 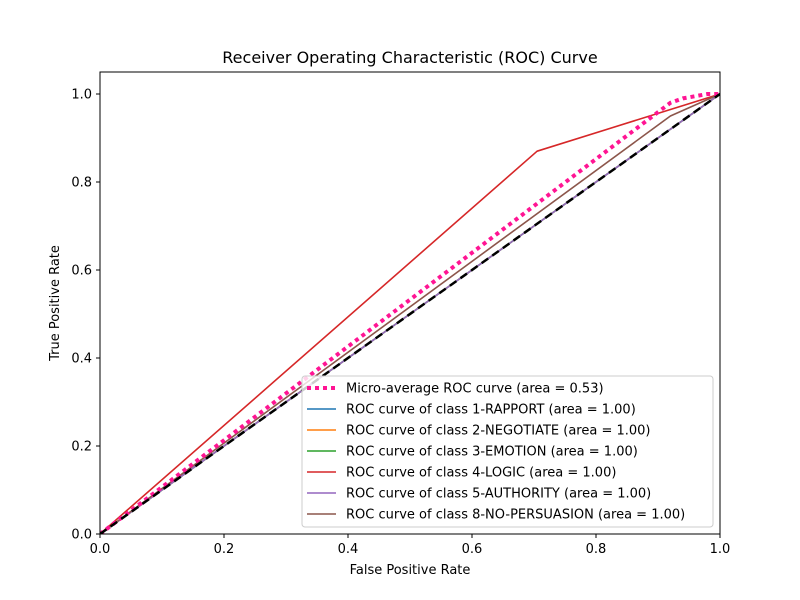 What do you see at coordinates (81, 95) in the screenshot?
I see `y-tick-label: 1.0` at bounding box center [81, 95].